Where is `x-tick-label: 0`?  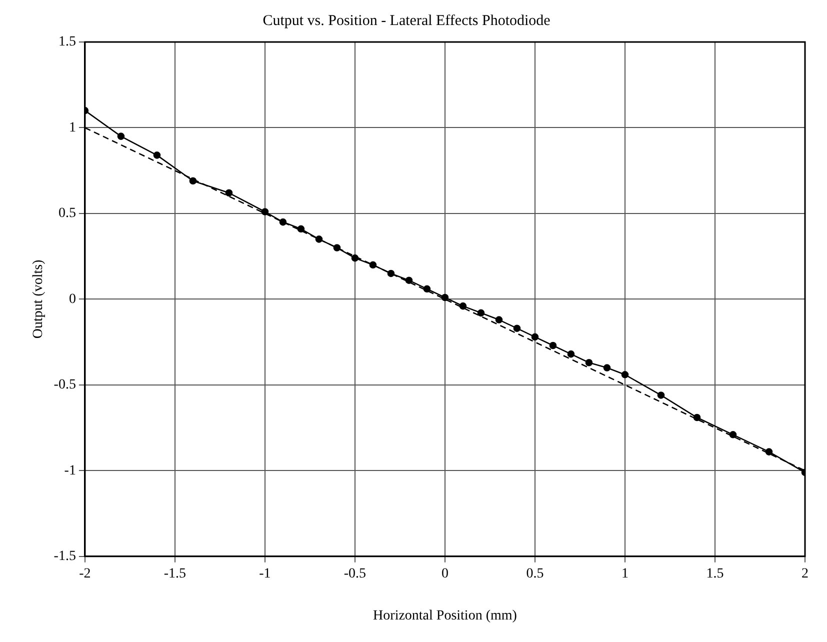
x-tick-label: 0 is located at coordinates (444, 574).